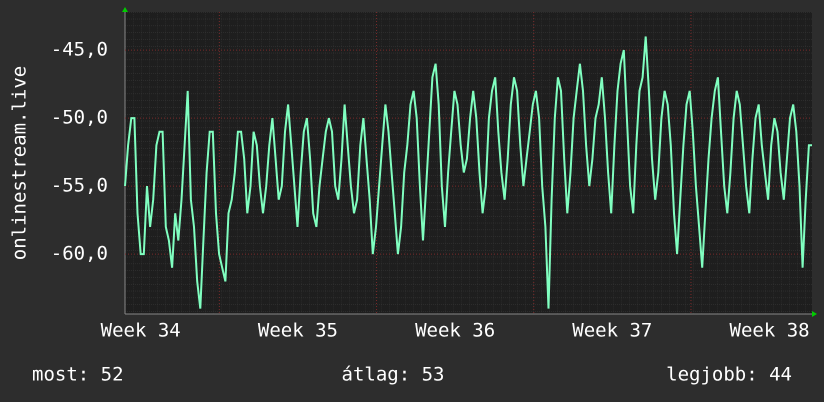 This screenshot has width=824, height=402. I want to click on footer-best: legjobb: 44, so click(729, 375).